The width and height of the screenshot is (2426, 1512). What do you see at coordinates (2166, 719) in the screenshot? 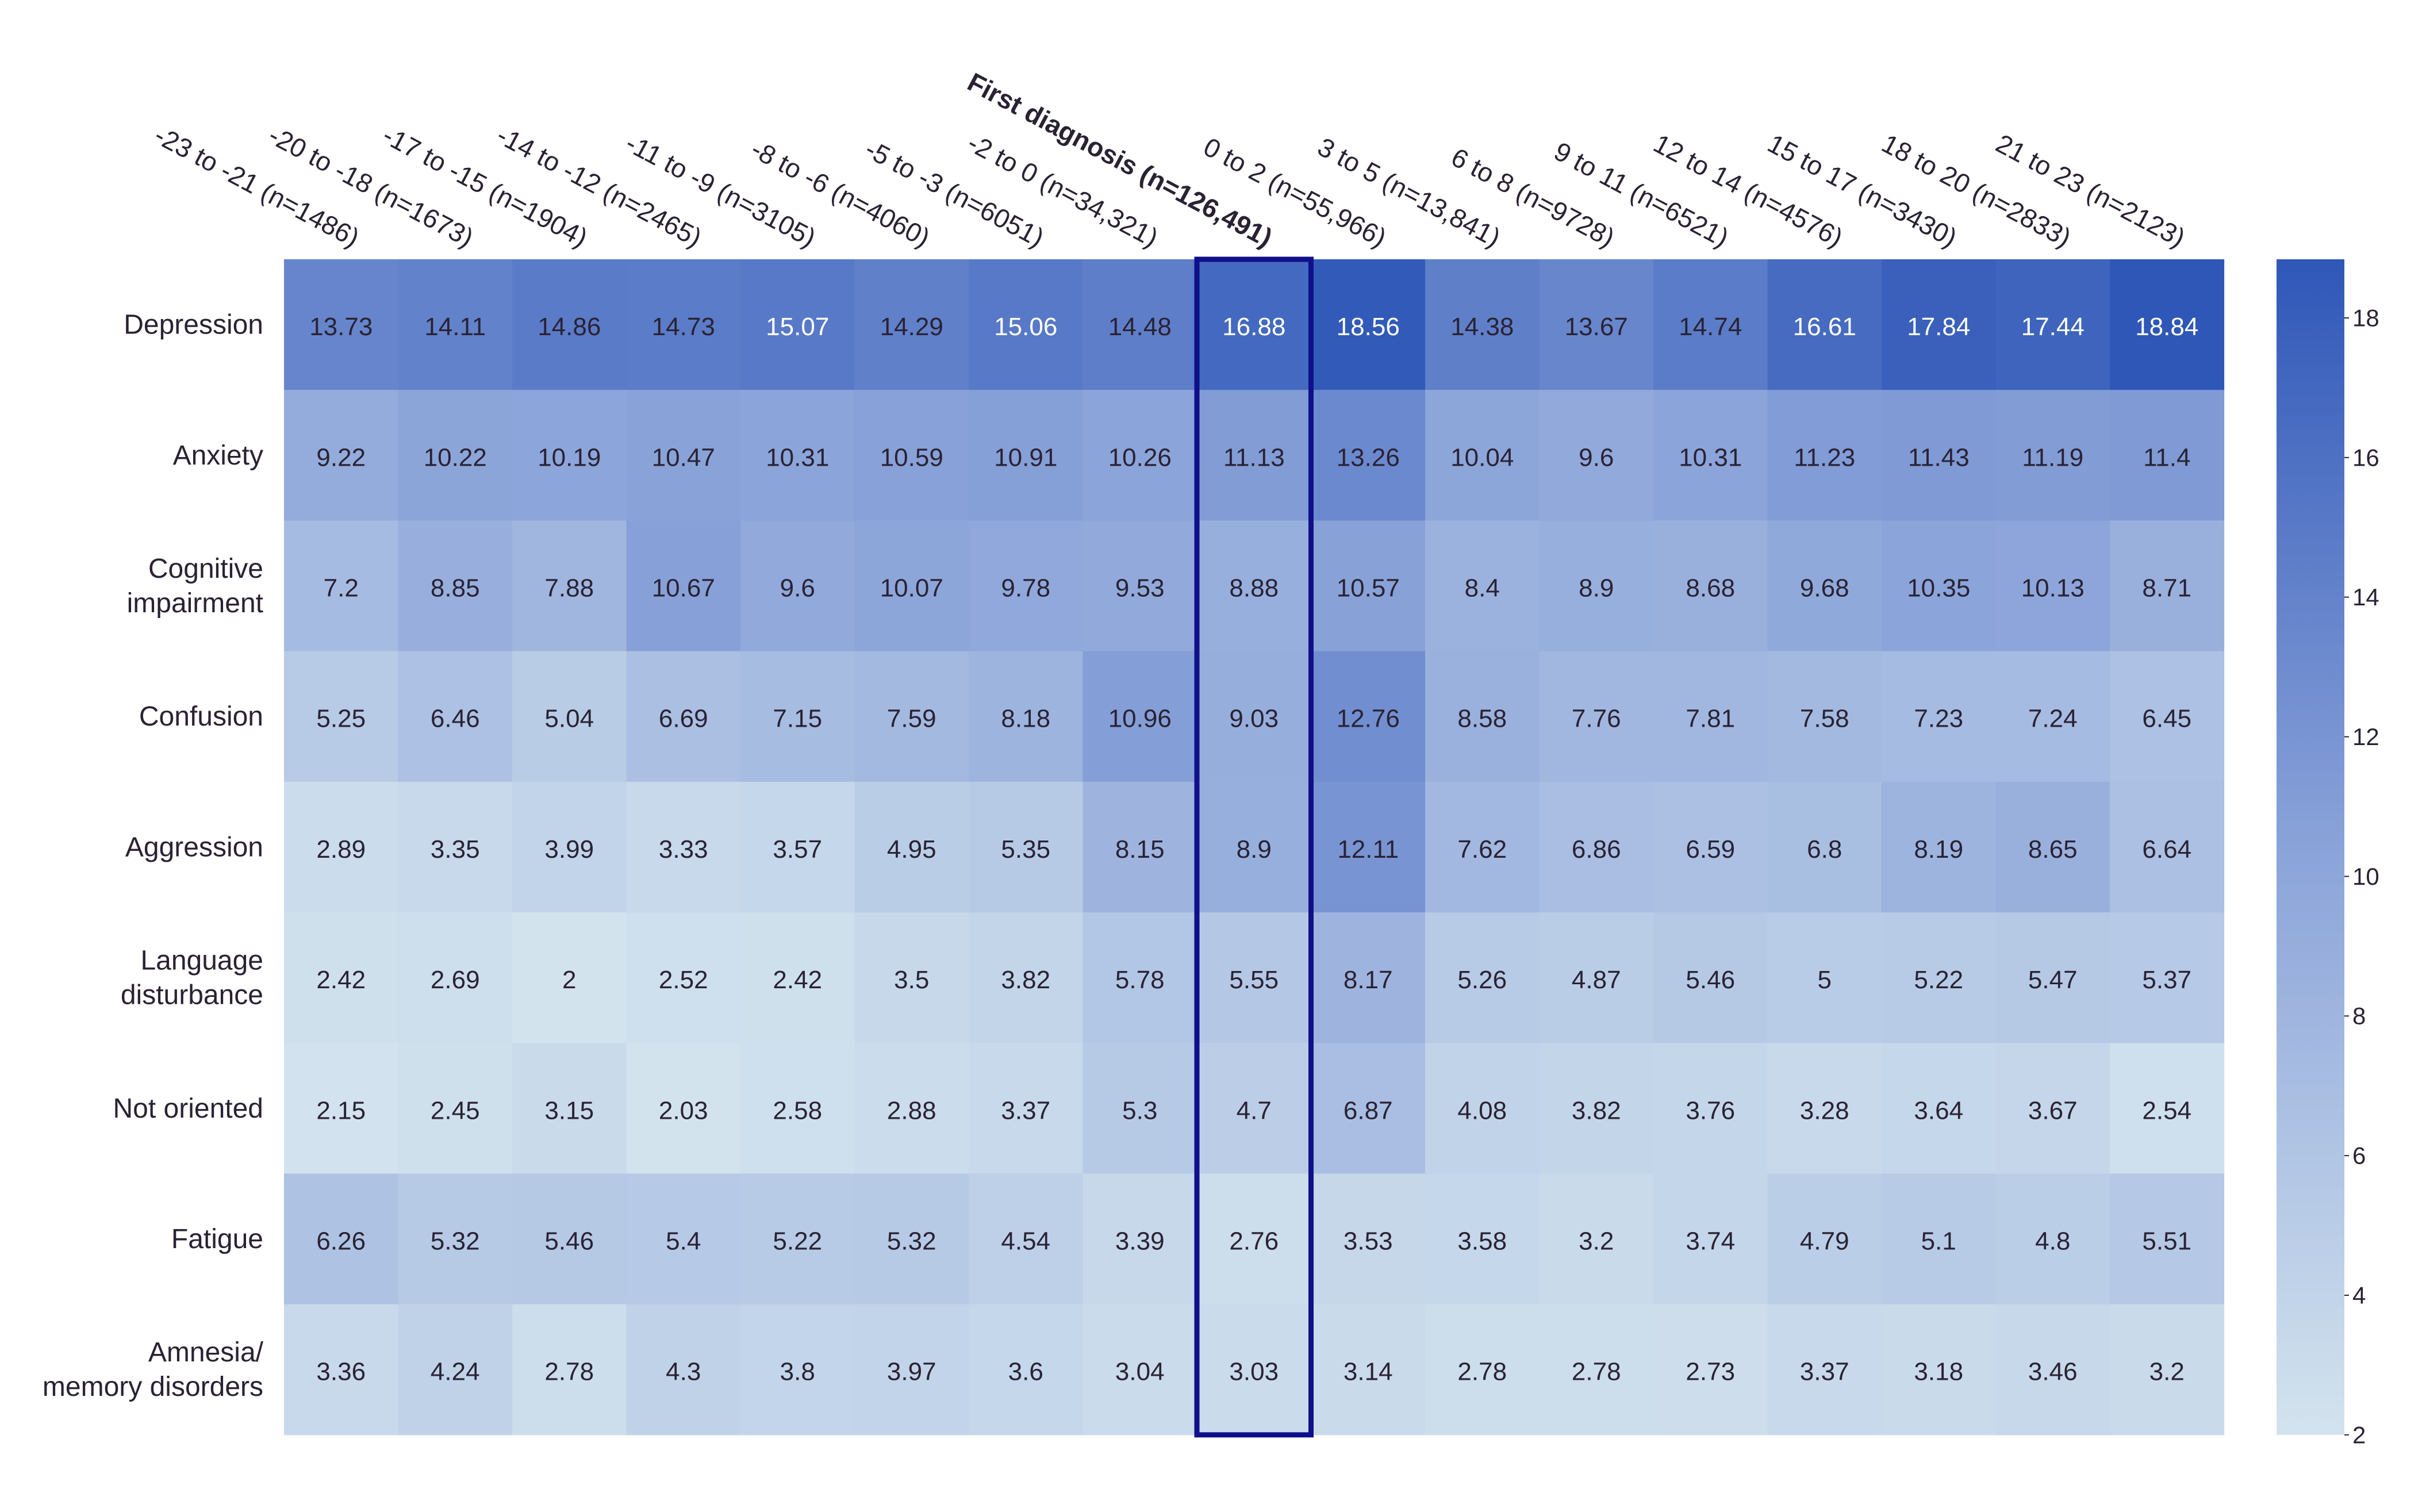
I see `cell-value-label: 6.45` at bounding box center [2166, 719].